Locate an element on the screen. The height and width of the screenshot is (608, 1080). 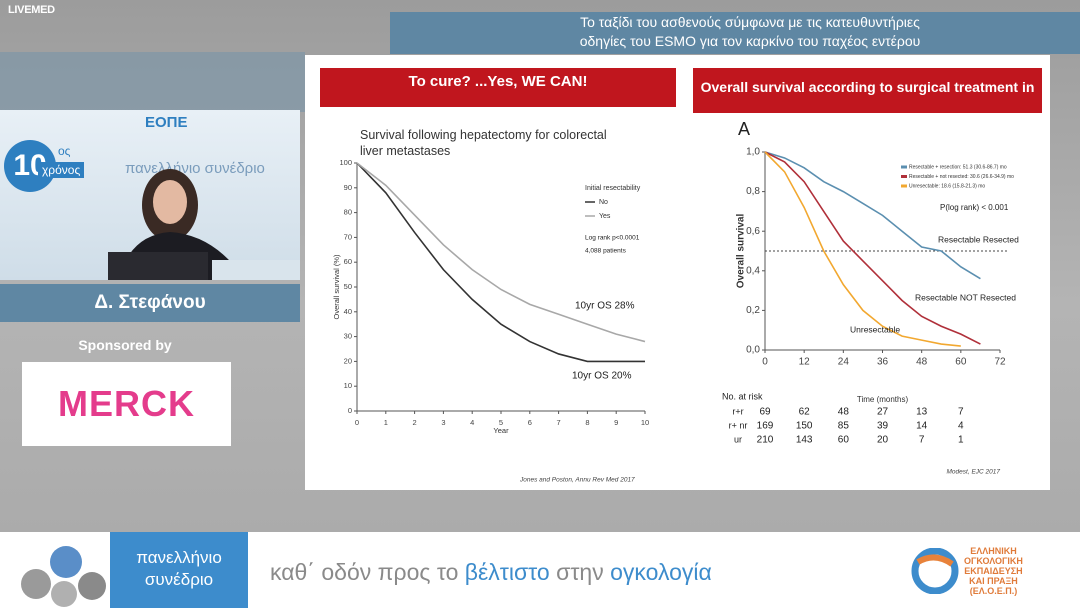
annotation: Log rank p<0.0001 is located at coordinates (612, 238).